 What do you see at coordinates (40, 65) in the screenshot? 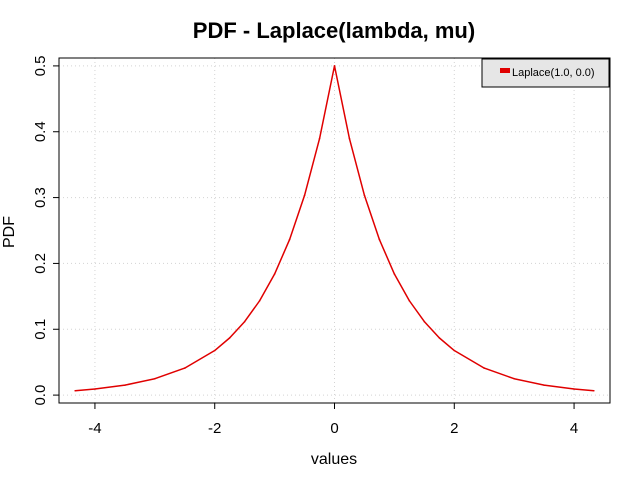
I see `y-tick-label: 0.5` at bounding box center [40, 65].